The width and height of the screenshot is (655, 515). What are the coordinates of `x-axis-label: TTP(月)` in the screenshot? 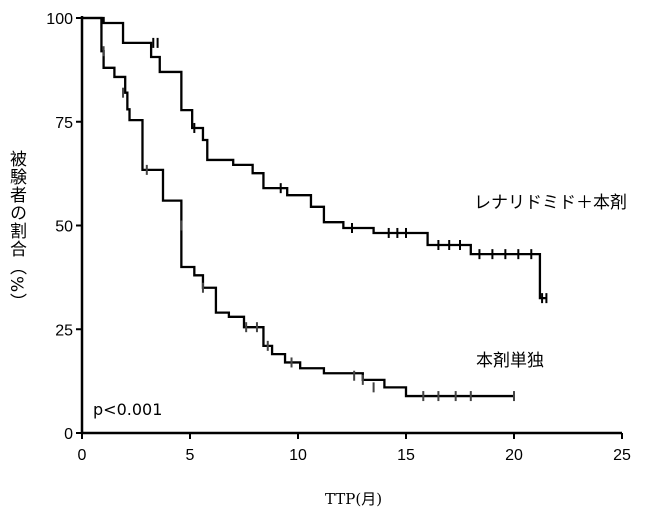 It's located at (354, 499).